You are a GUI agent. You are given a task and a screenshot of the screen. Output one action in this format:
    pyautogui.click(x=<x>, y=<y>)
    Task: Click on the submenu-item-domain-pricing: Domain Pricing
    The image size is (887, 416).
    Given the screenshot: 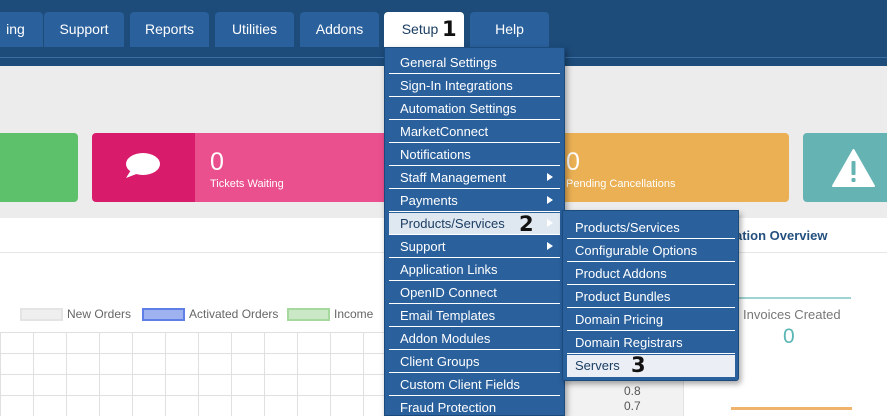 What is the action you would take?
    pyautogui.click(x=651, y=320)
    